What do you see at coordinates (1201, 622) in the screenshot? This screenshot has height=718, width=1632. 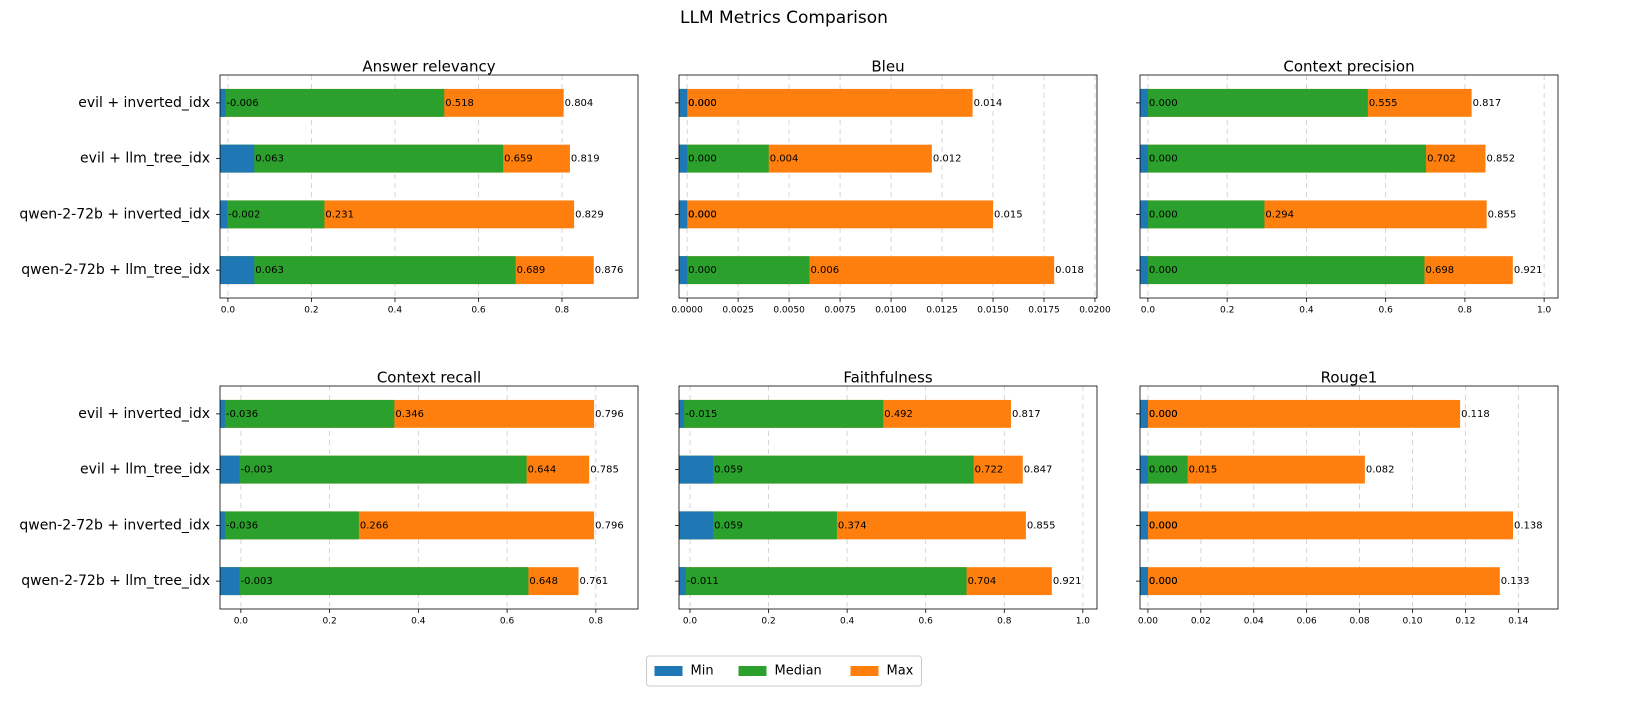 I see `x-tick-label: 0.02` at bounding box center [1201, 622].